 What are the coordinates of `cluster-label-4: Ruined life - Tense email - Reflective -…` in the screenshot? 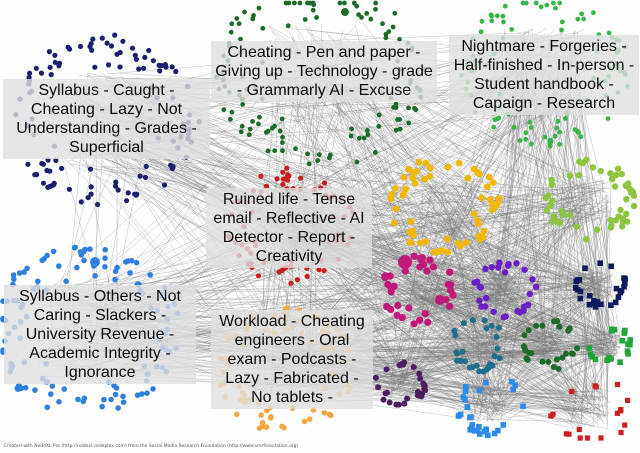 It's located at (289, 228).